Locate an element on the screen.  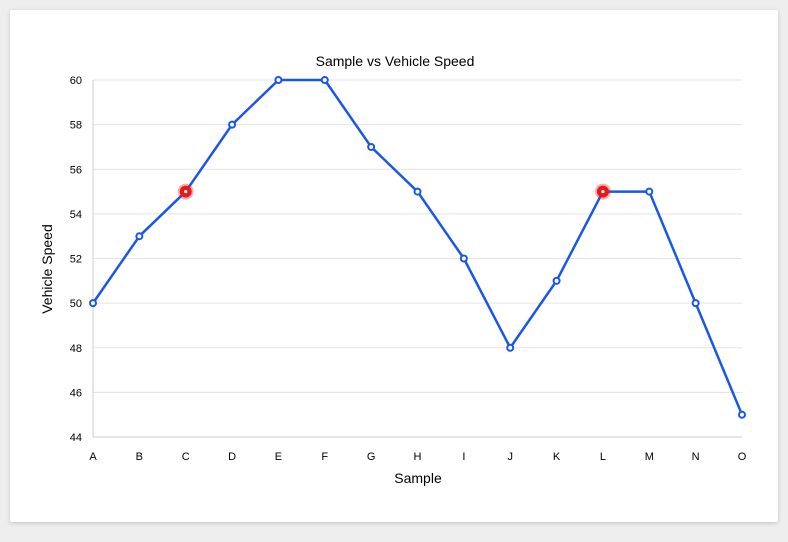
data-point-F is located at coordinates (324, 80).